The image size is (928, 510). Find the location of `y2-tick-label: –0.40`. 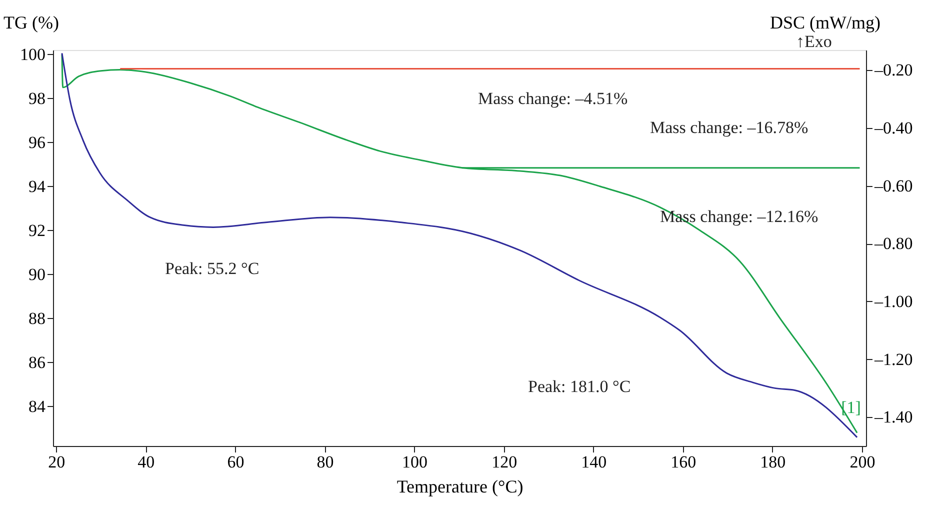

y2-tick-label: –0.40 is located at coordinates (893, 128).